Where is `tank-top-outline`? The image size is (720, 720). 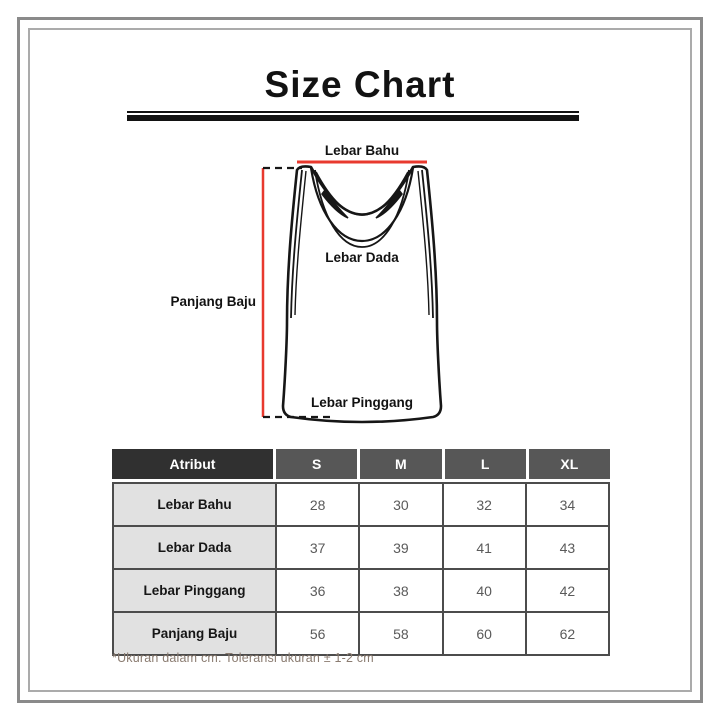 tank-top-outline is located at coordinates (362, 294).